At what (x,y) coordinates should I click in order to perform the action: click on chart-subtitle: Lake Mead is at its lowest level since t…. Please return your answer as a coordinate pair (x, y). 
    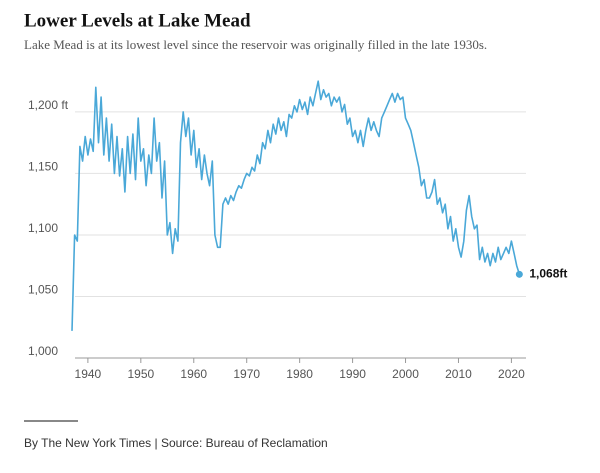
    Looking at the image, I should click on (255, 44).